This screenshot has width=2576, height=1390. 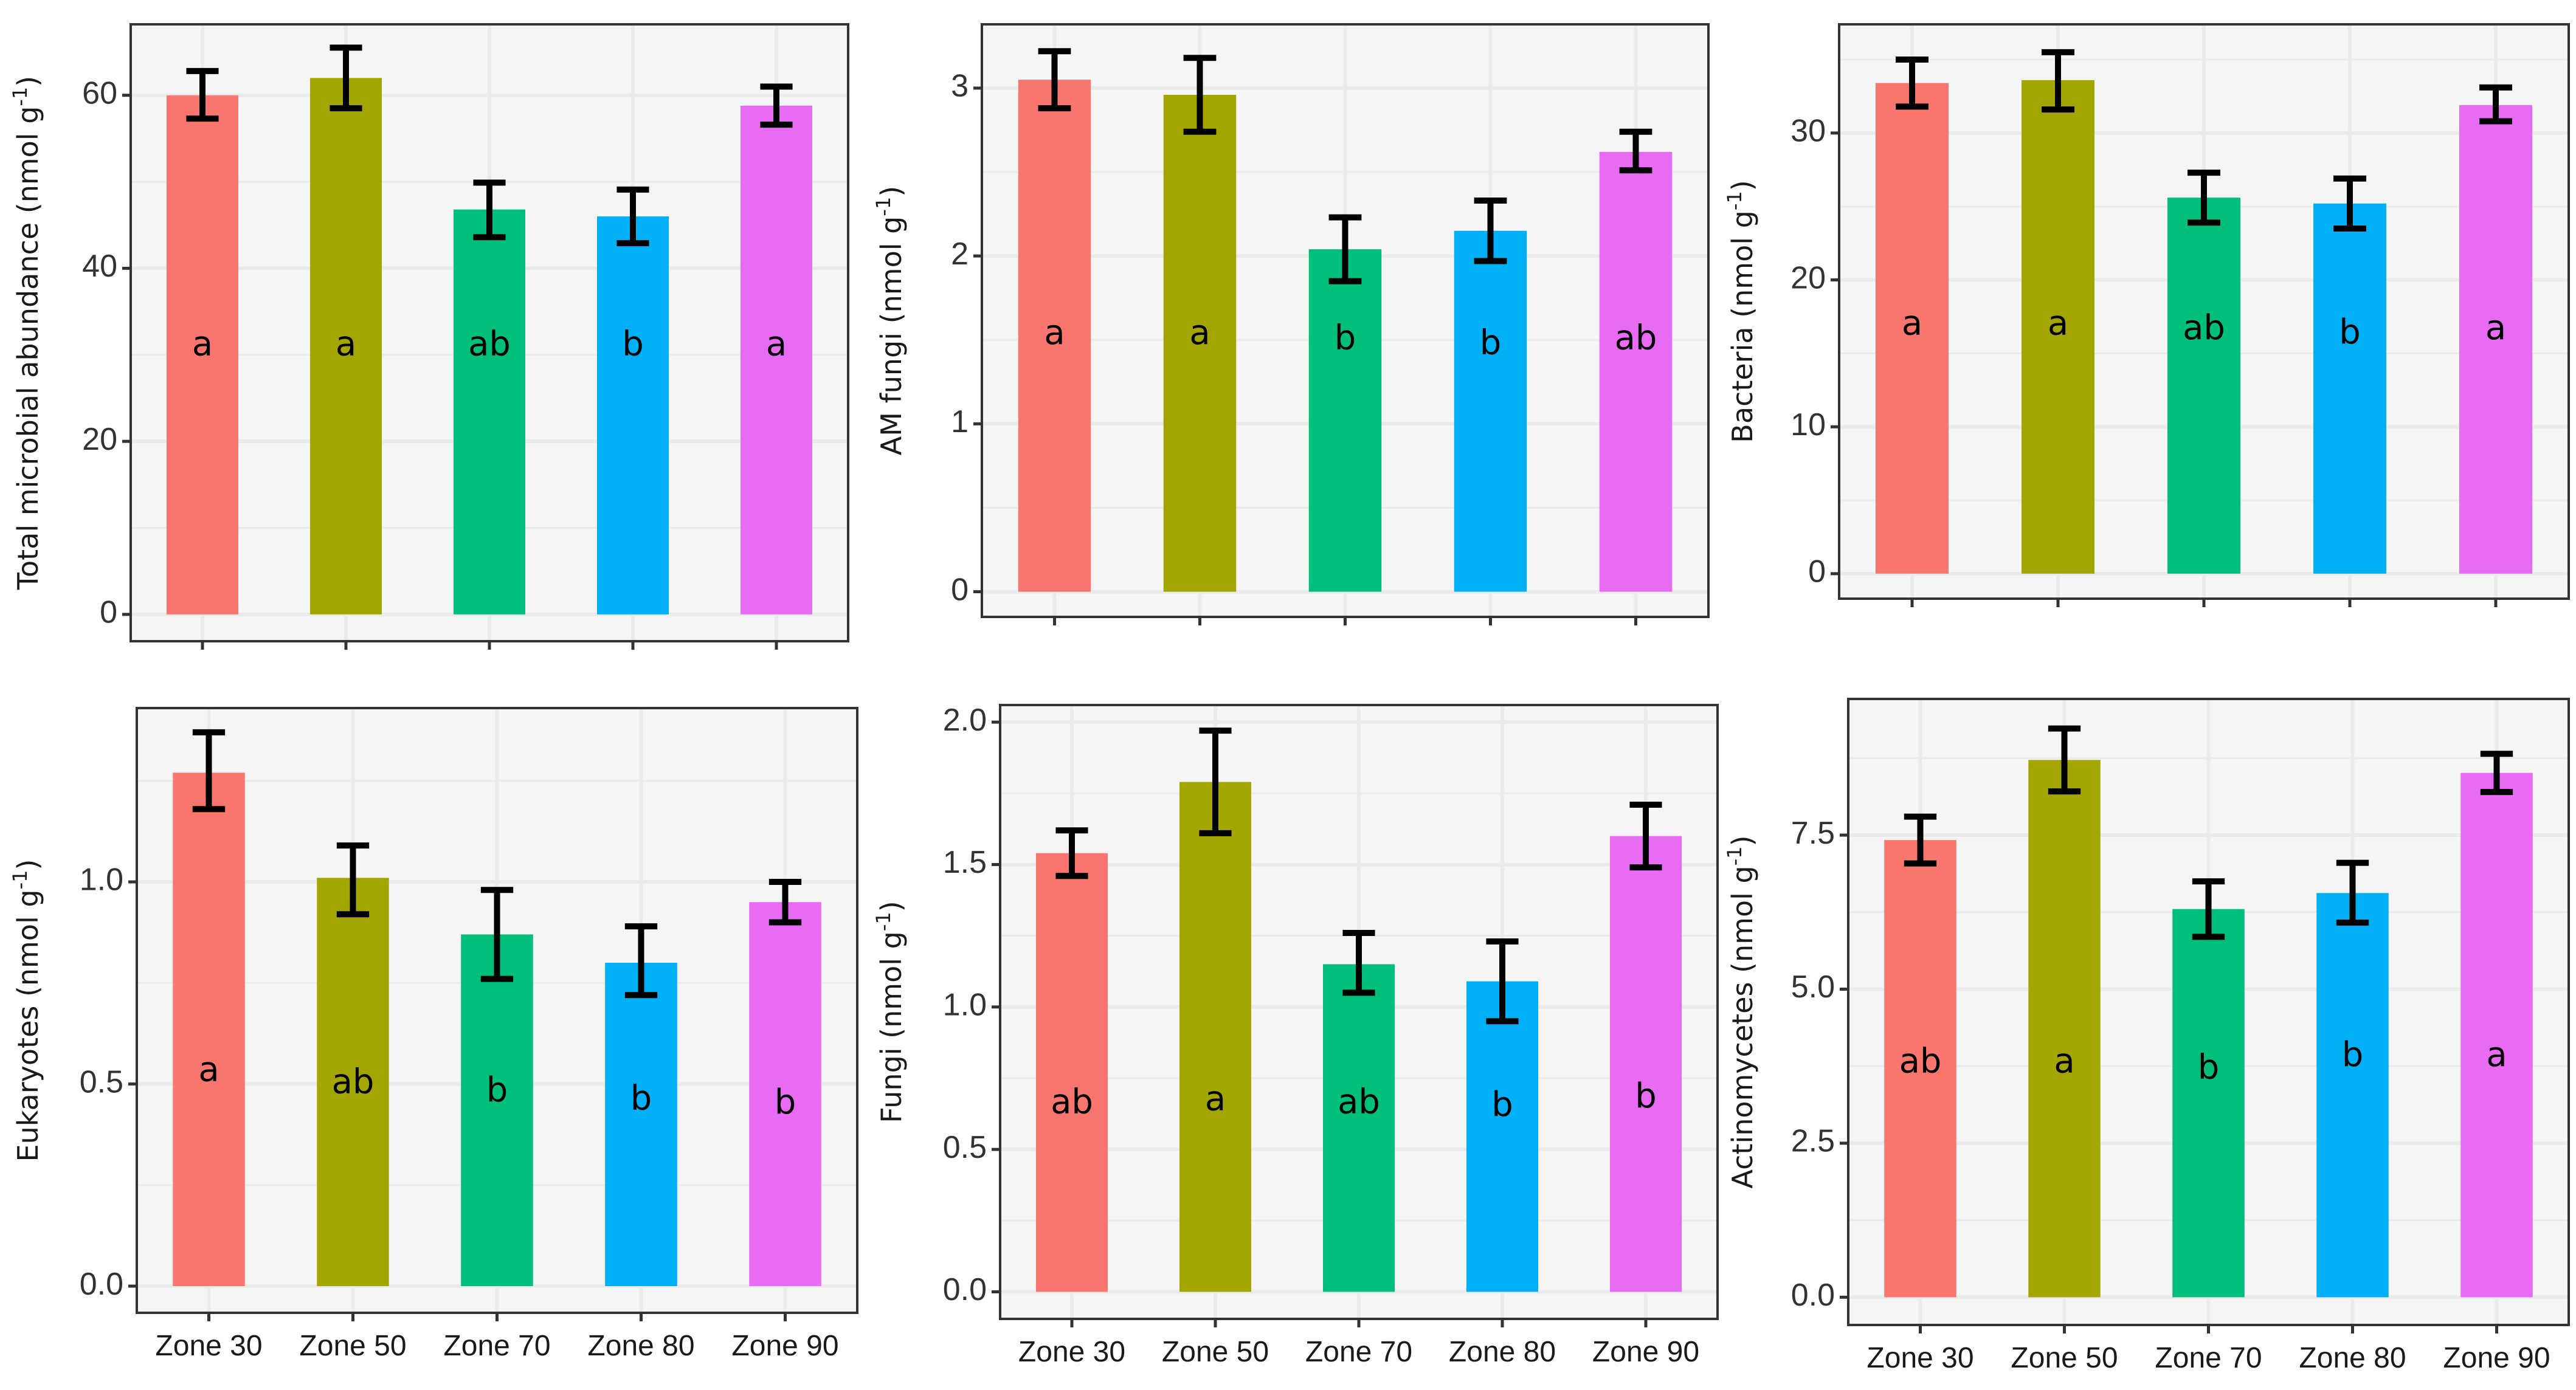 What do you see at coordinates (641, 1346) in the screenshot?
I see `x-tick-label: Zone 80` at bounding box center [641, 1346].